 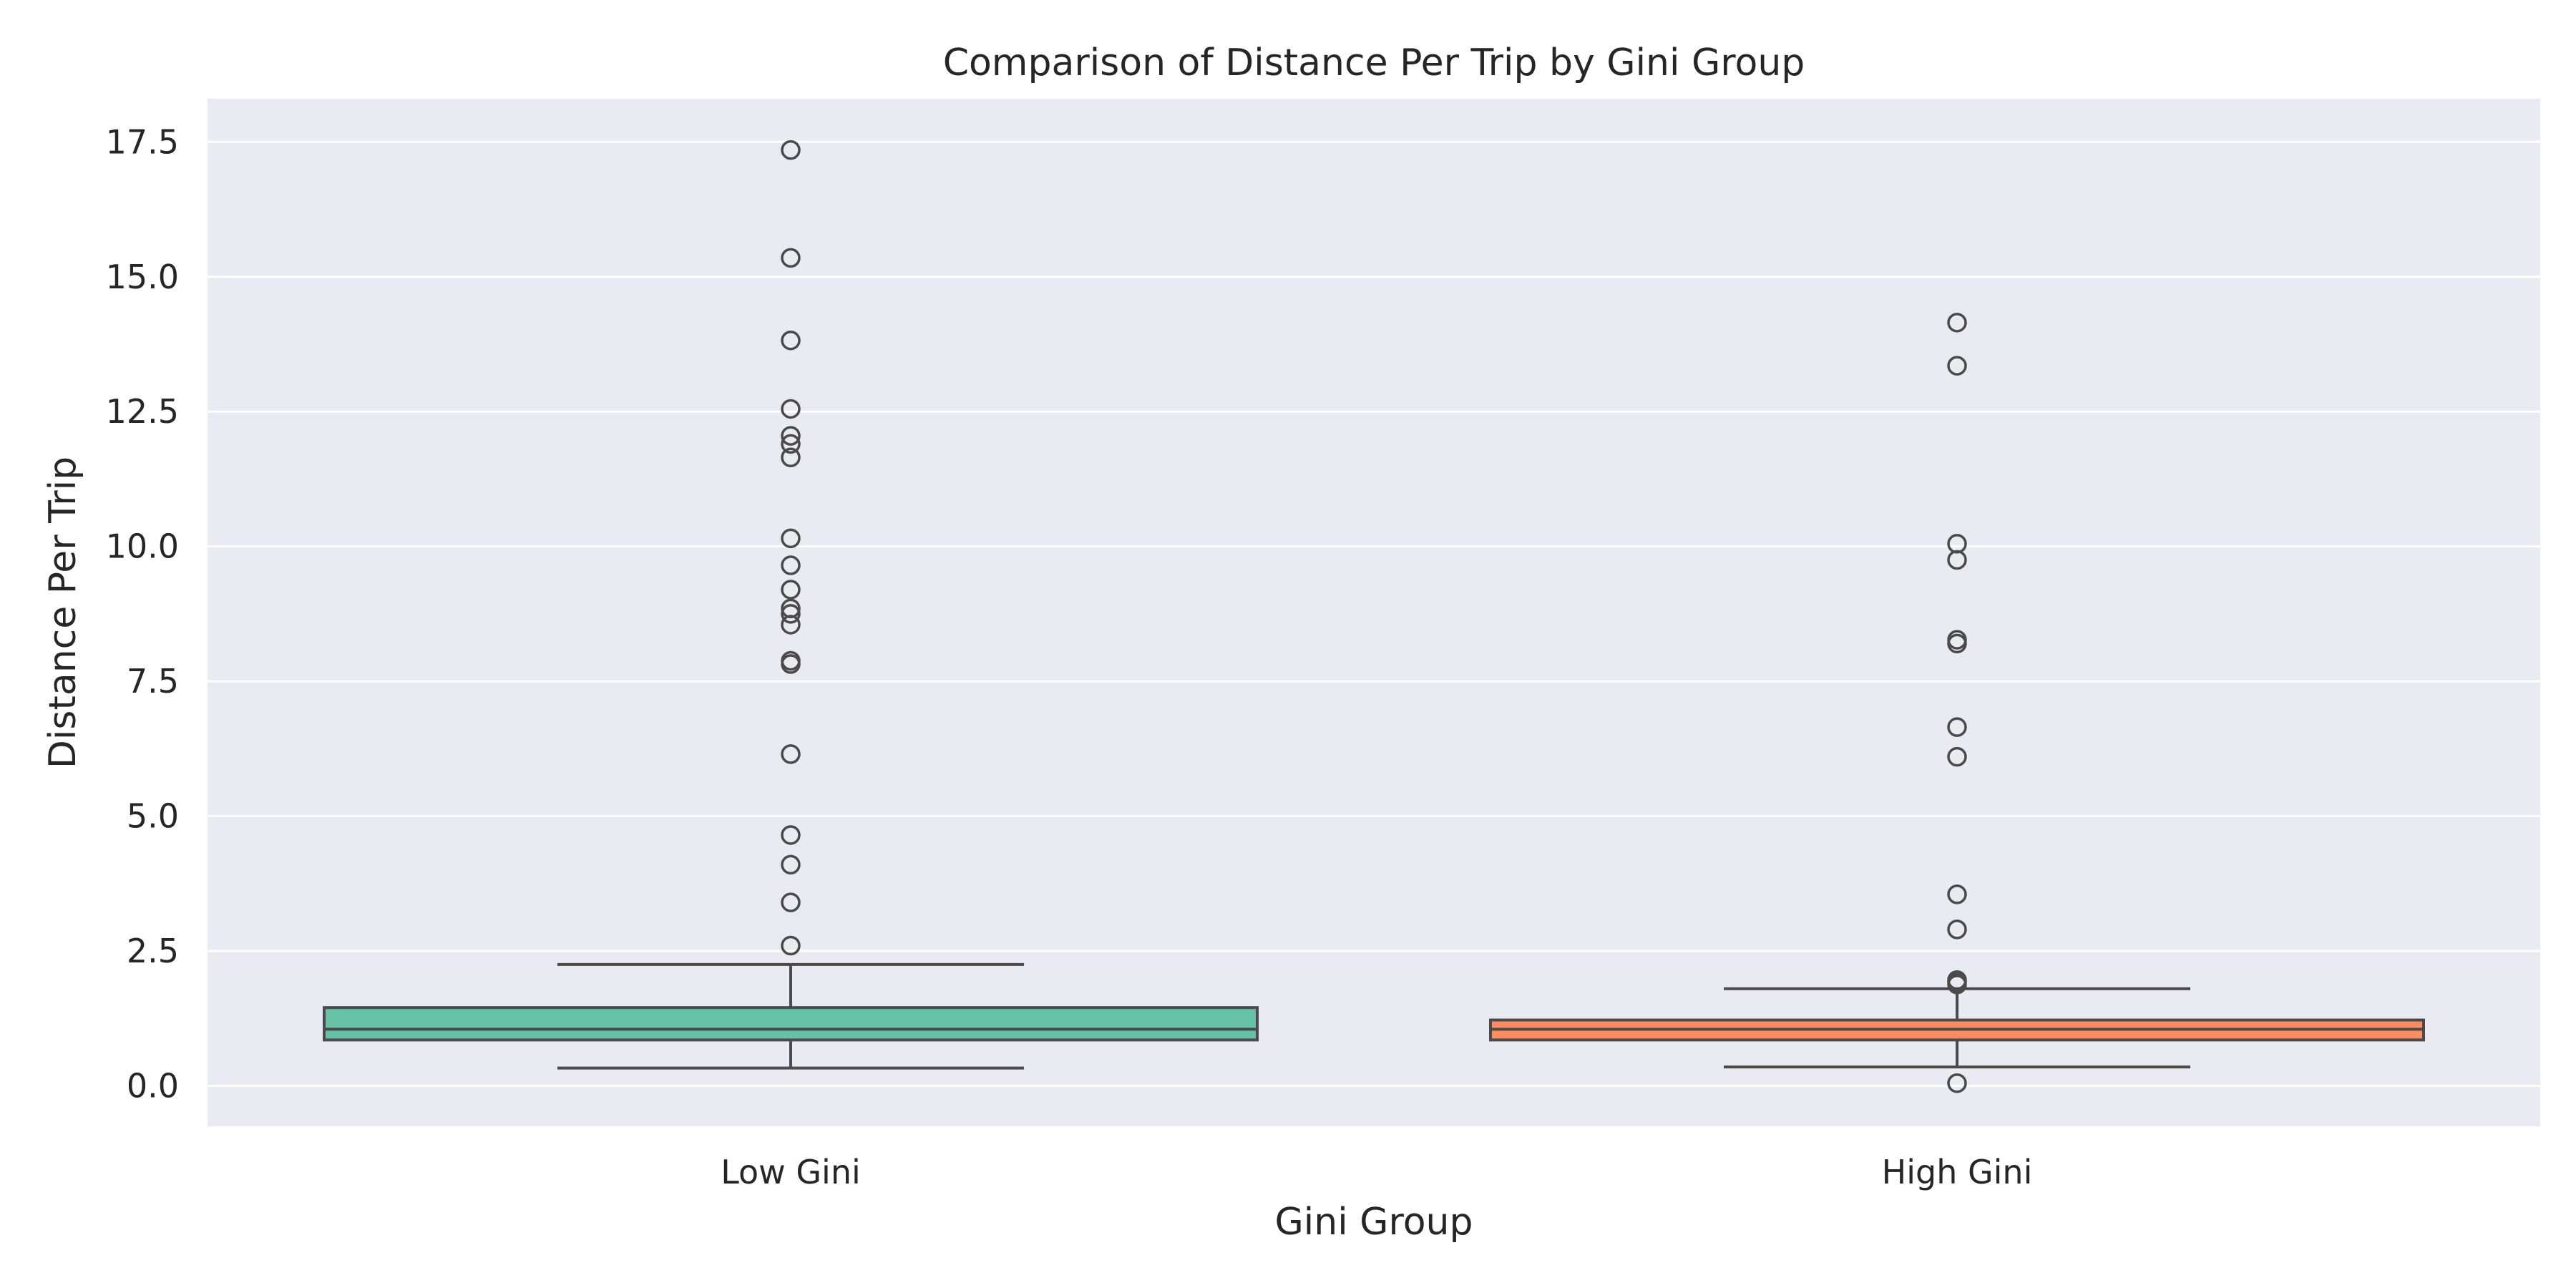 What do you see at coordinates (791, 1024) in the screenshot?
I see `iqr-box` at bounding box center [791, 1024].